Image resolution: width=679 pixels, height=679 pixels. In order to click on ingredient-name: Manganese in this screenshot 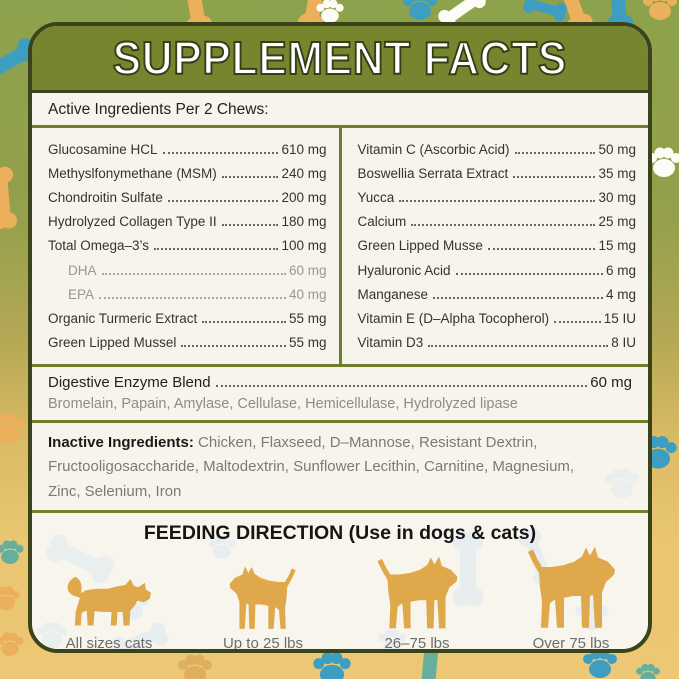, I will do `click(393, 294)`.